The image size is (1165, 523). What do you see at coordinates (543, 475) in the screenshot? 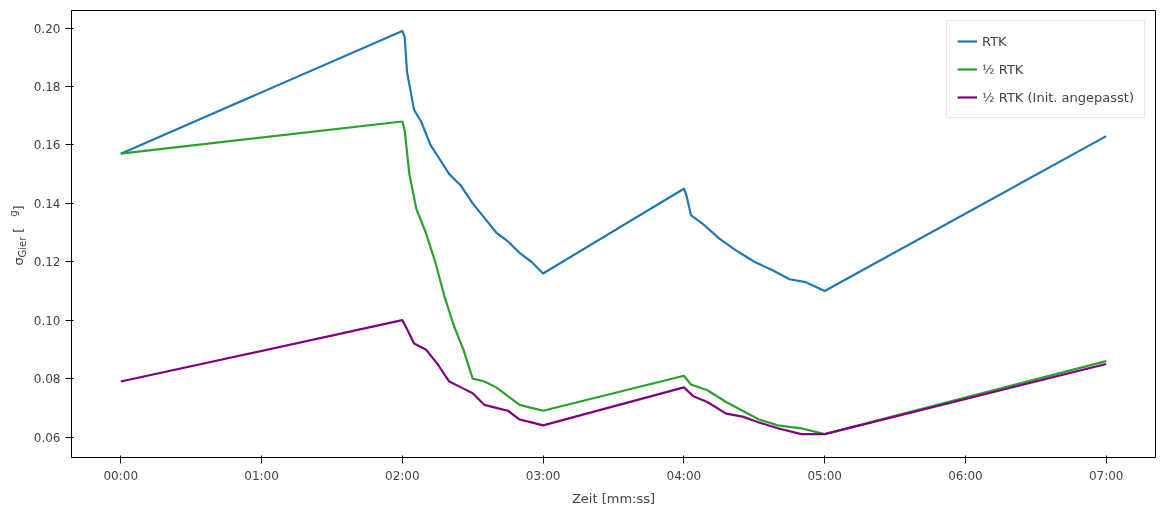
I see `x-tick-label: 03:00` at bounding box center [543, 475].